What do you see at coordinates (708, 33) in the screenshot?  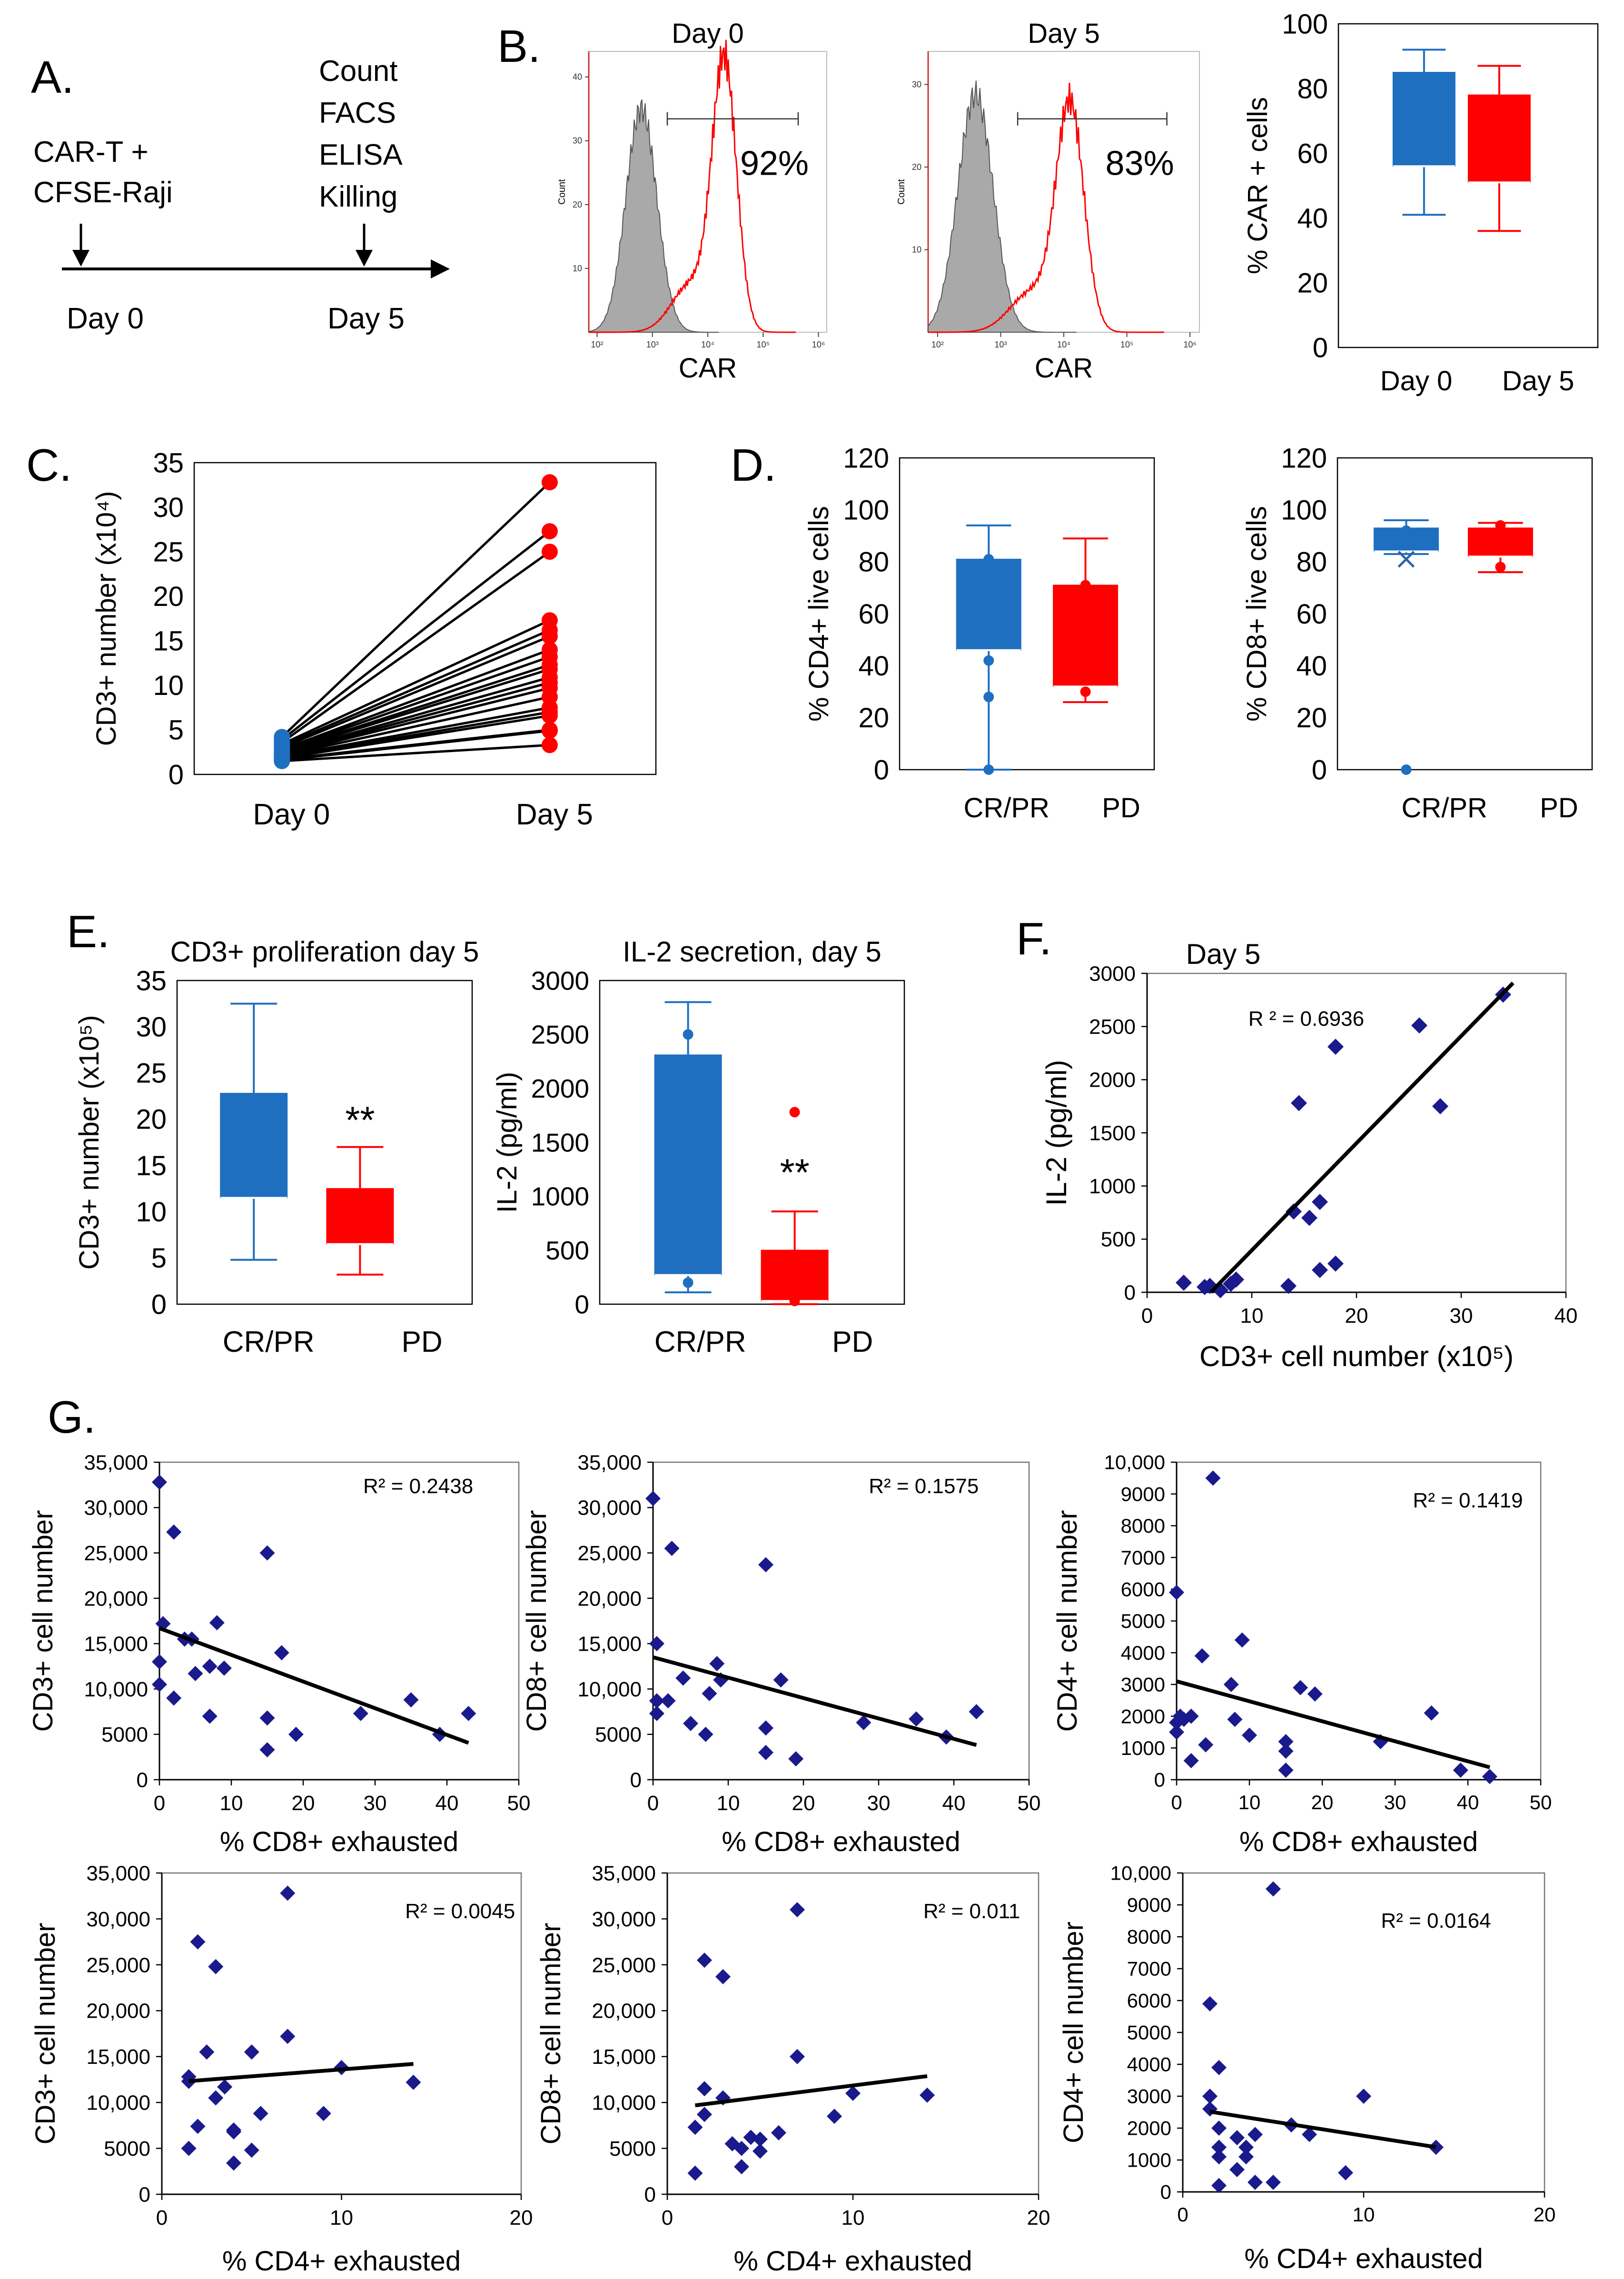 I see `histogram-title: Day 0` at bounding box center [708, 33].